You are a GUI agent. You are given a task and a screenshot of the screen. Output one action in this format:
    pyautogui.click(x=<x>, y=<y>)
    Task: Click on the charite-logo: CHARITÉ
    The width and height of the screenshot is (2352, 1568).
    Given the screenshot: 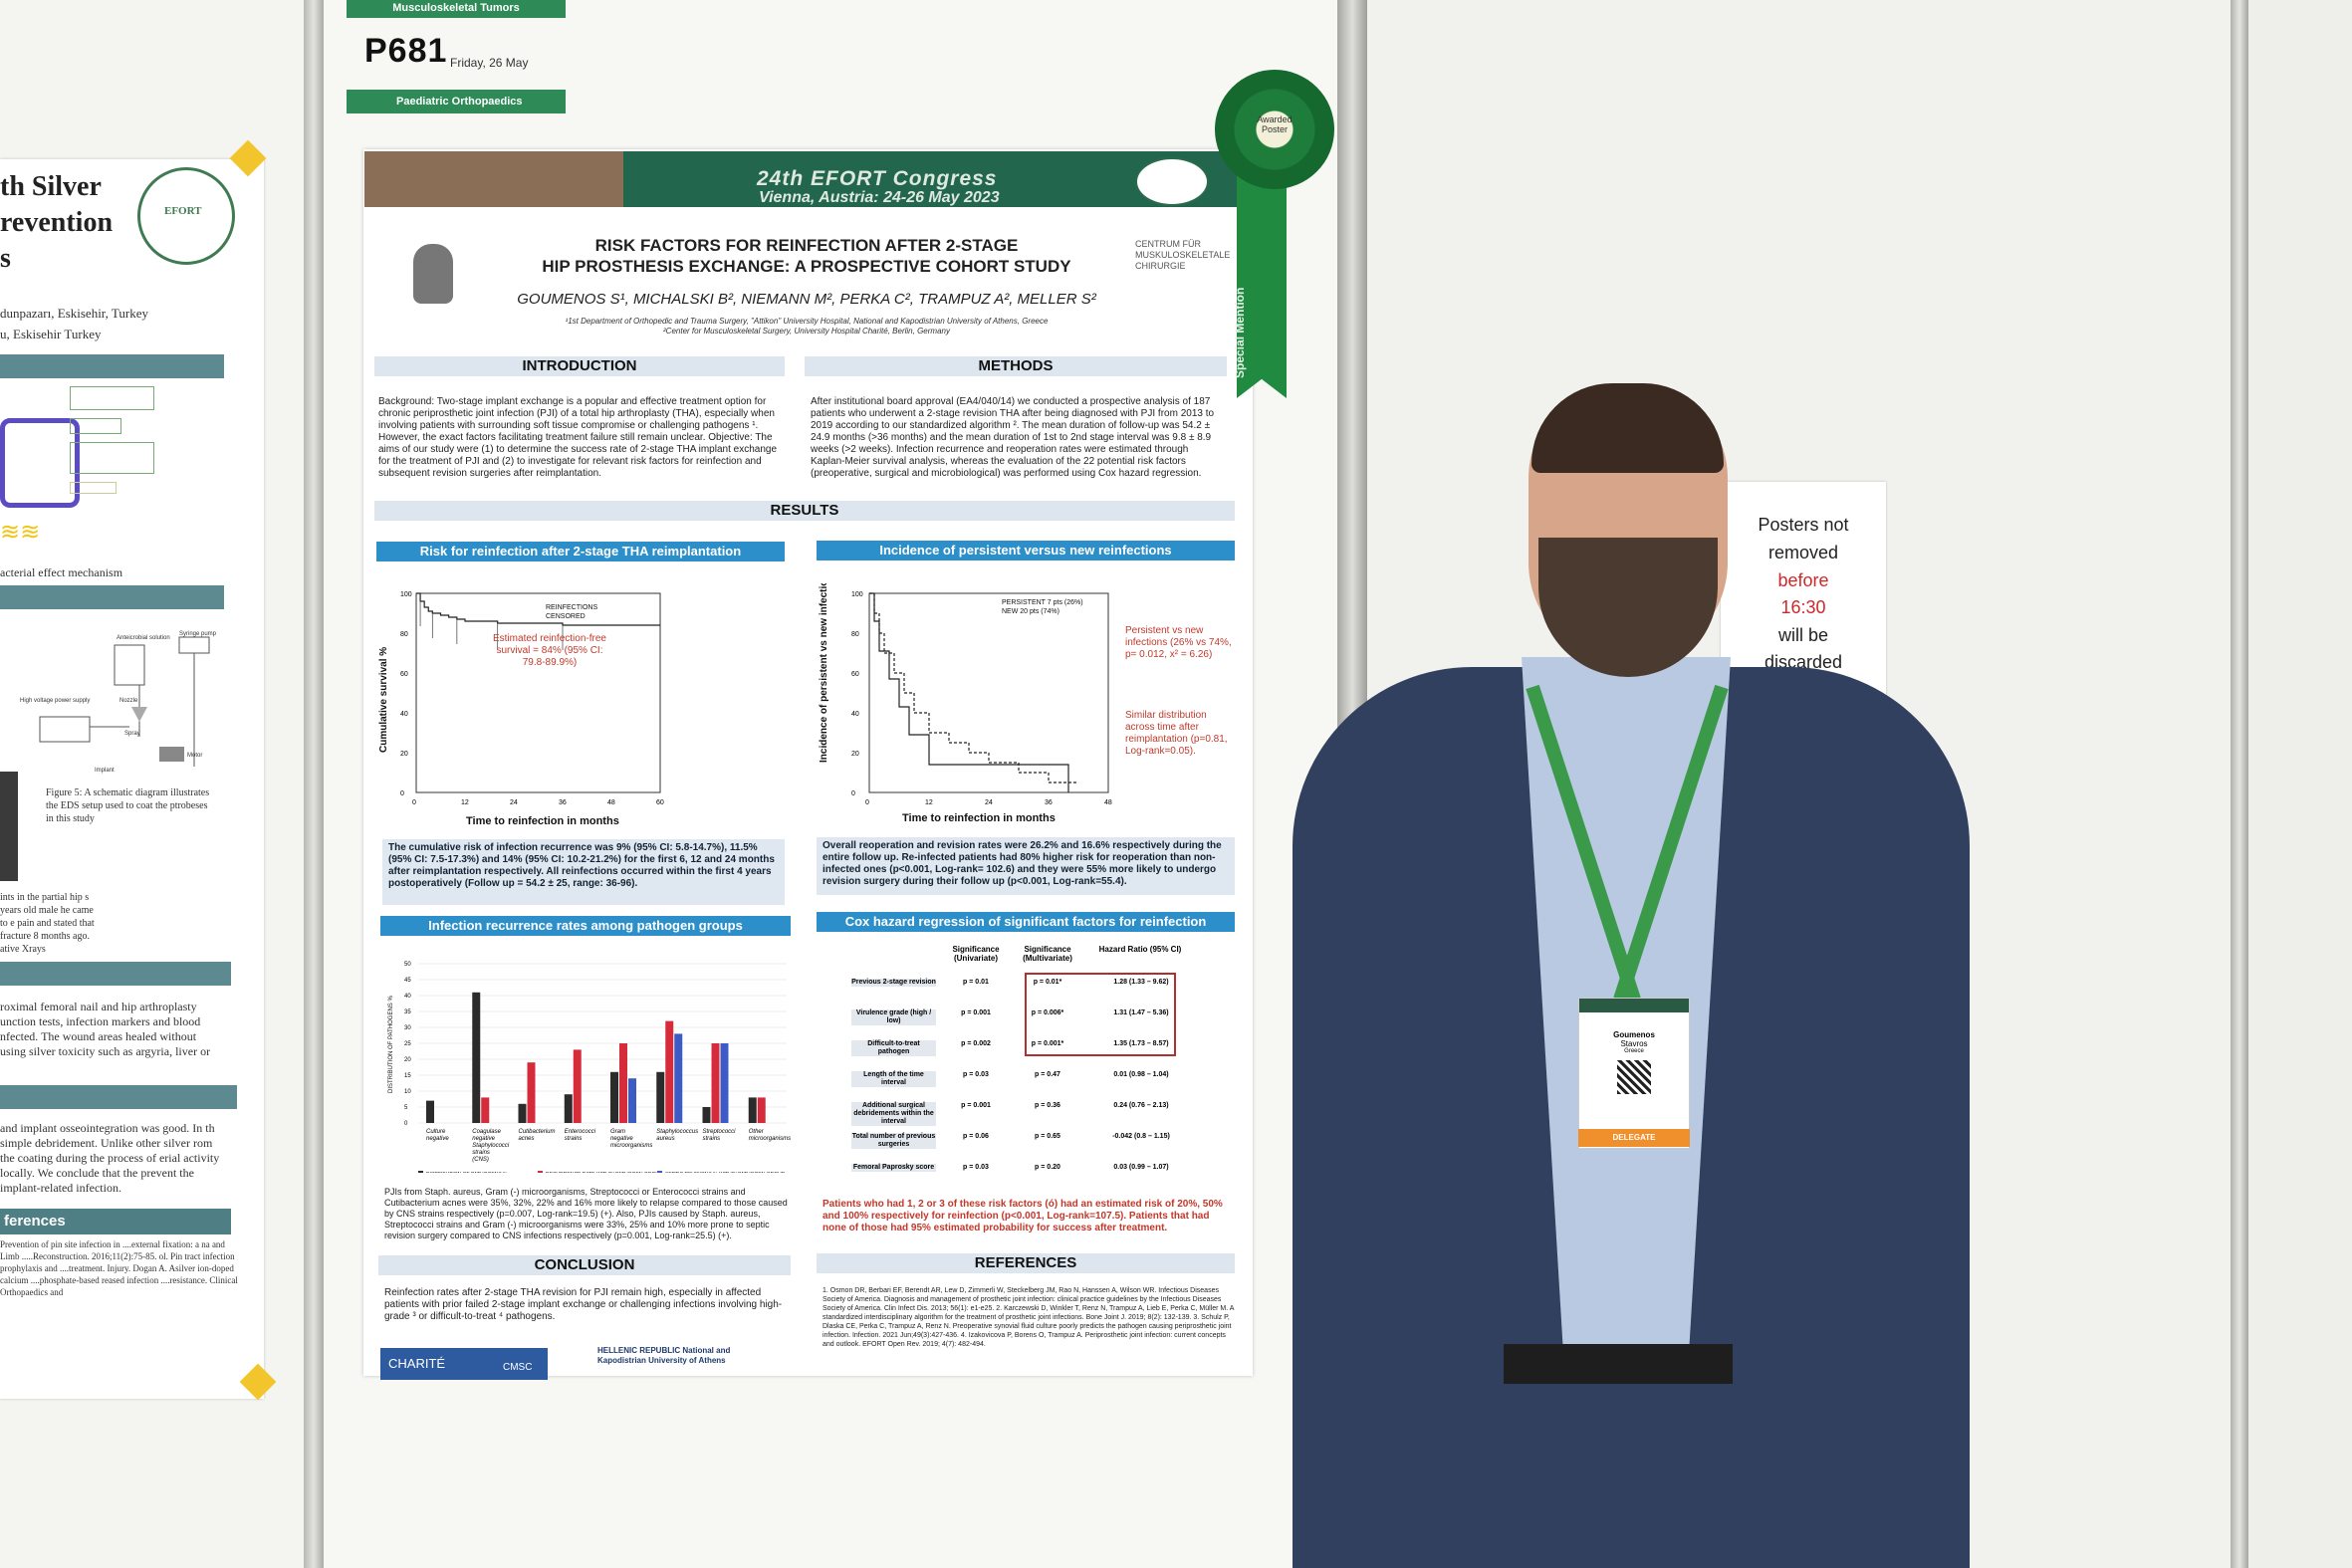 What is the action you would take?
    pyautogui.click(x=464, y=1364)
    